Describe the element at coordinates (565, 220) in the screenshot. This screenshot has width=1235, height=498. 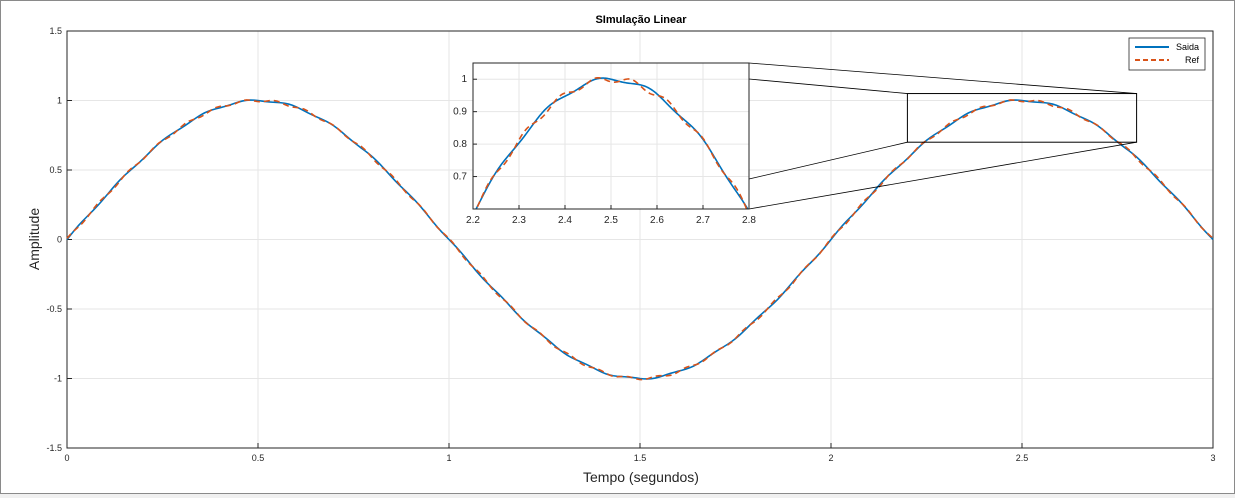
I see `inset-x-tick-label: 2.4` at that location.